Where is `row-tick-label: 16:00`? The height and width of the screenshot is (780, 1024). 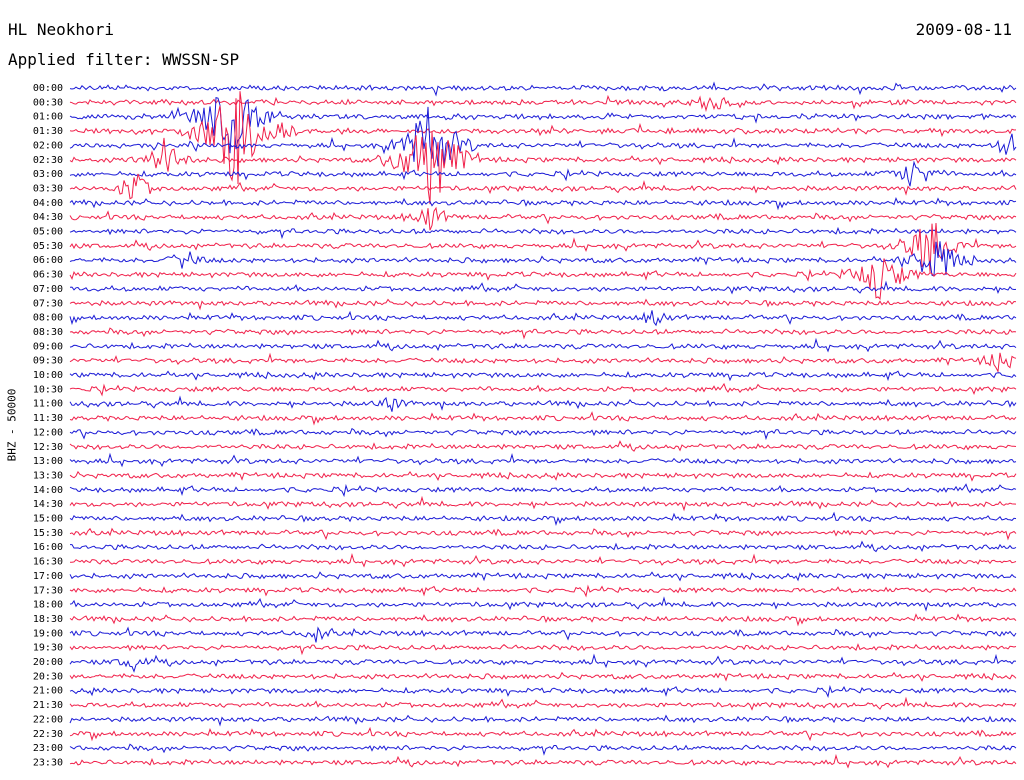
row-tick-label: 16:00 is located at coordinates (48, 547).